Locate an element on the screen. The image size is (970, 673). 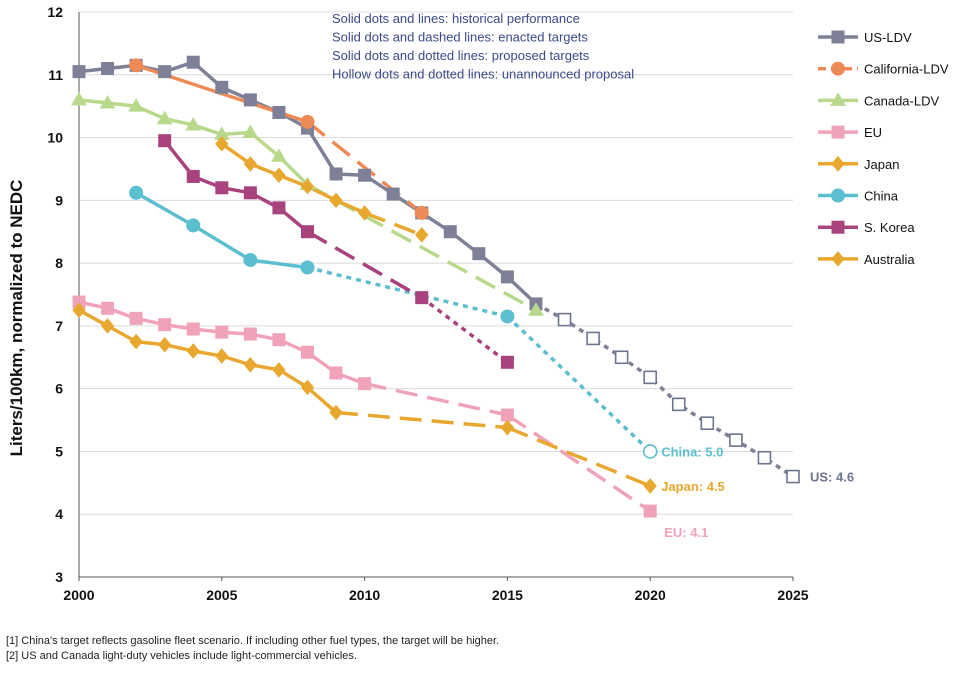
legend-item-us-ldv: US-LDV is located at coordinates (865, 37).